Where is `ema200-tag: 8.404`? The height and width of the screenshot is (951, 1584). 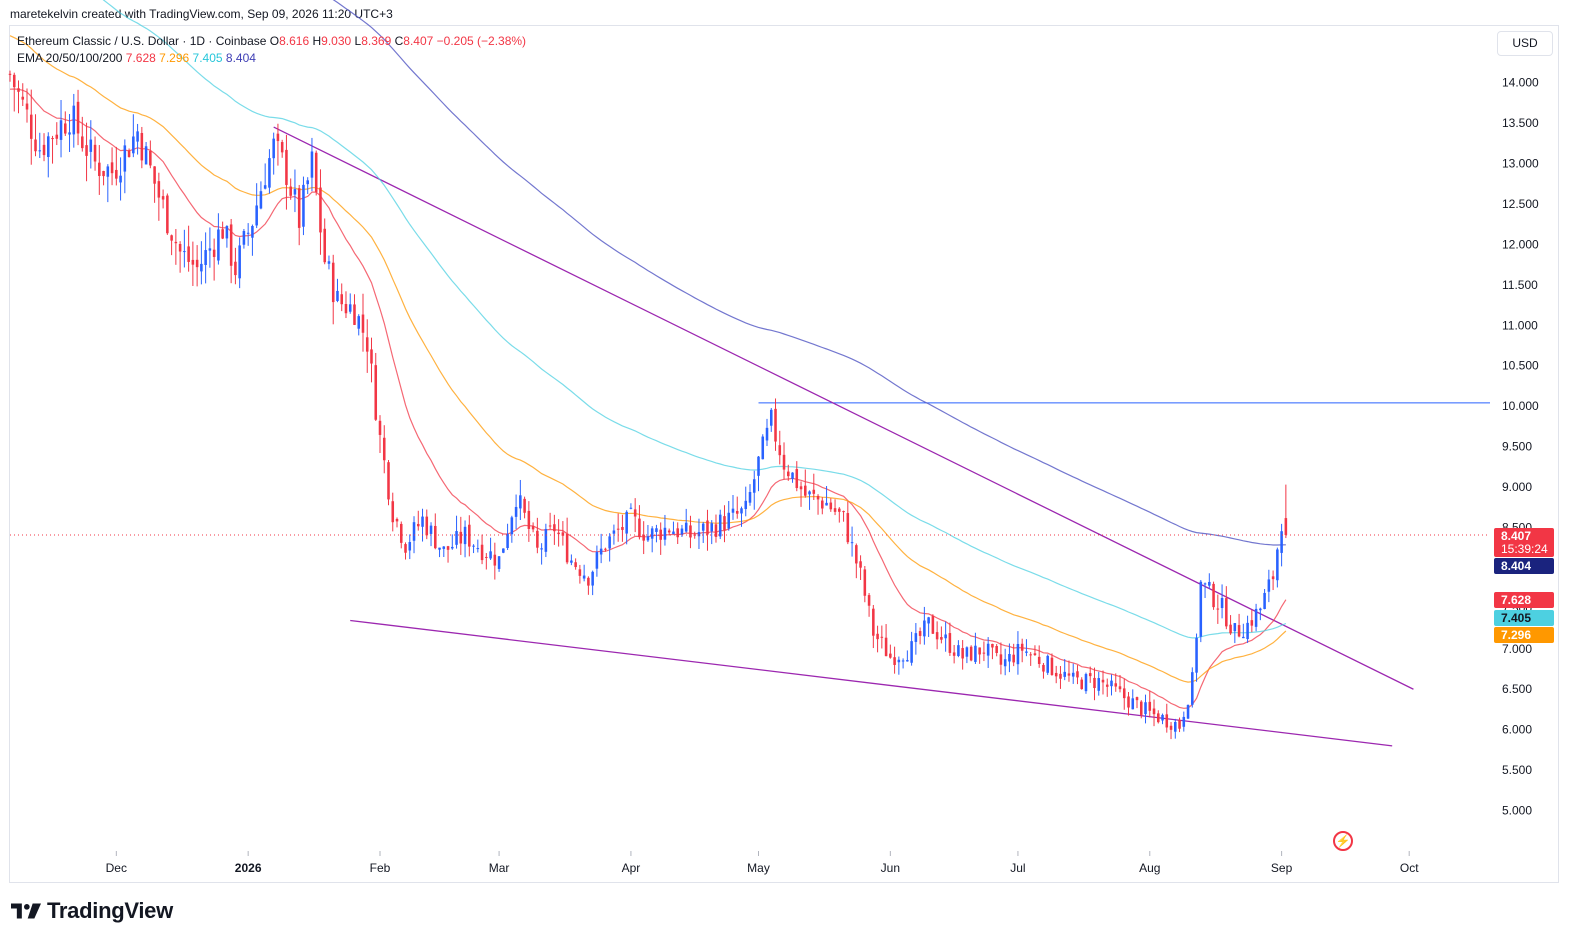
ema200-tag: 8.404 is located at coordinates (1524, 566).